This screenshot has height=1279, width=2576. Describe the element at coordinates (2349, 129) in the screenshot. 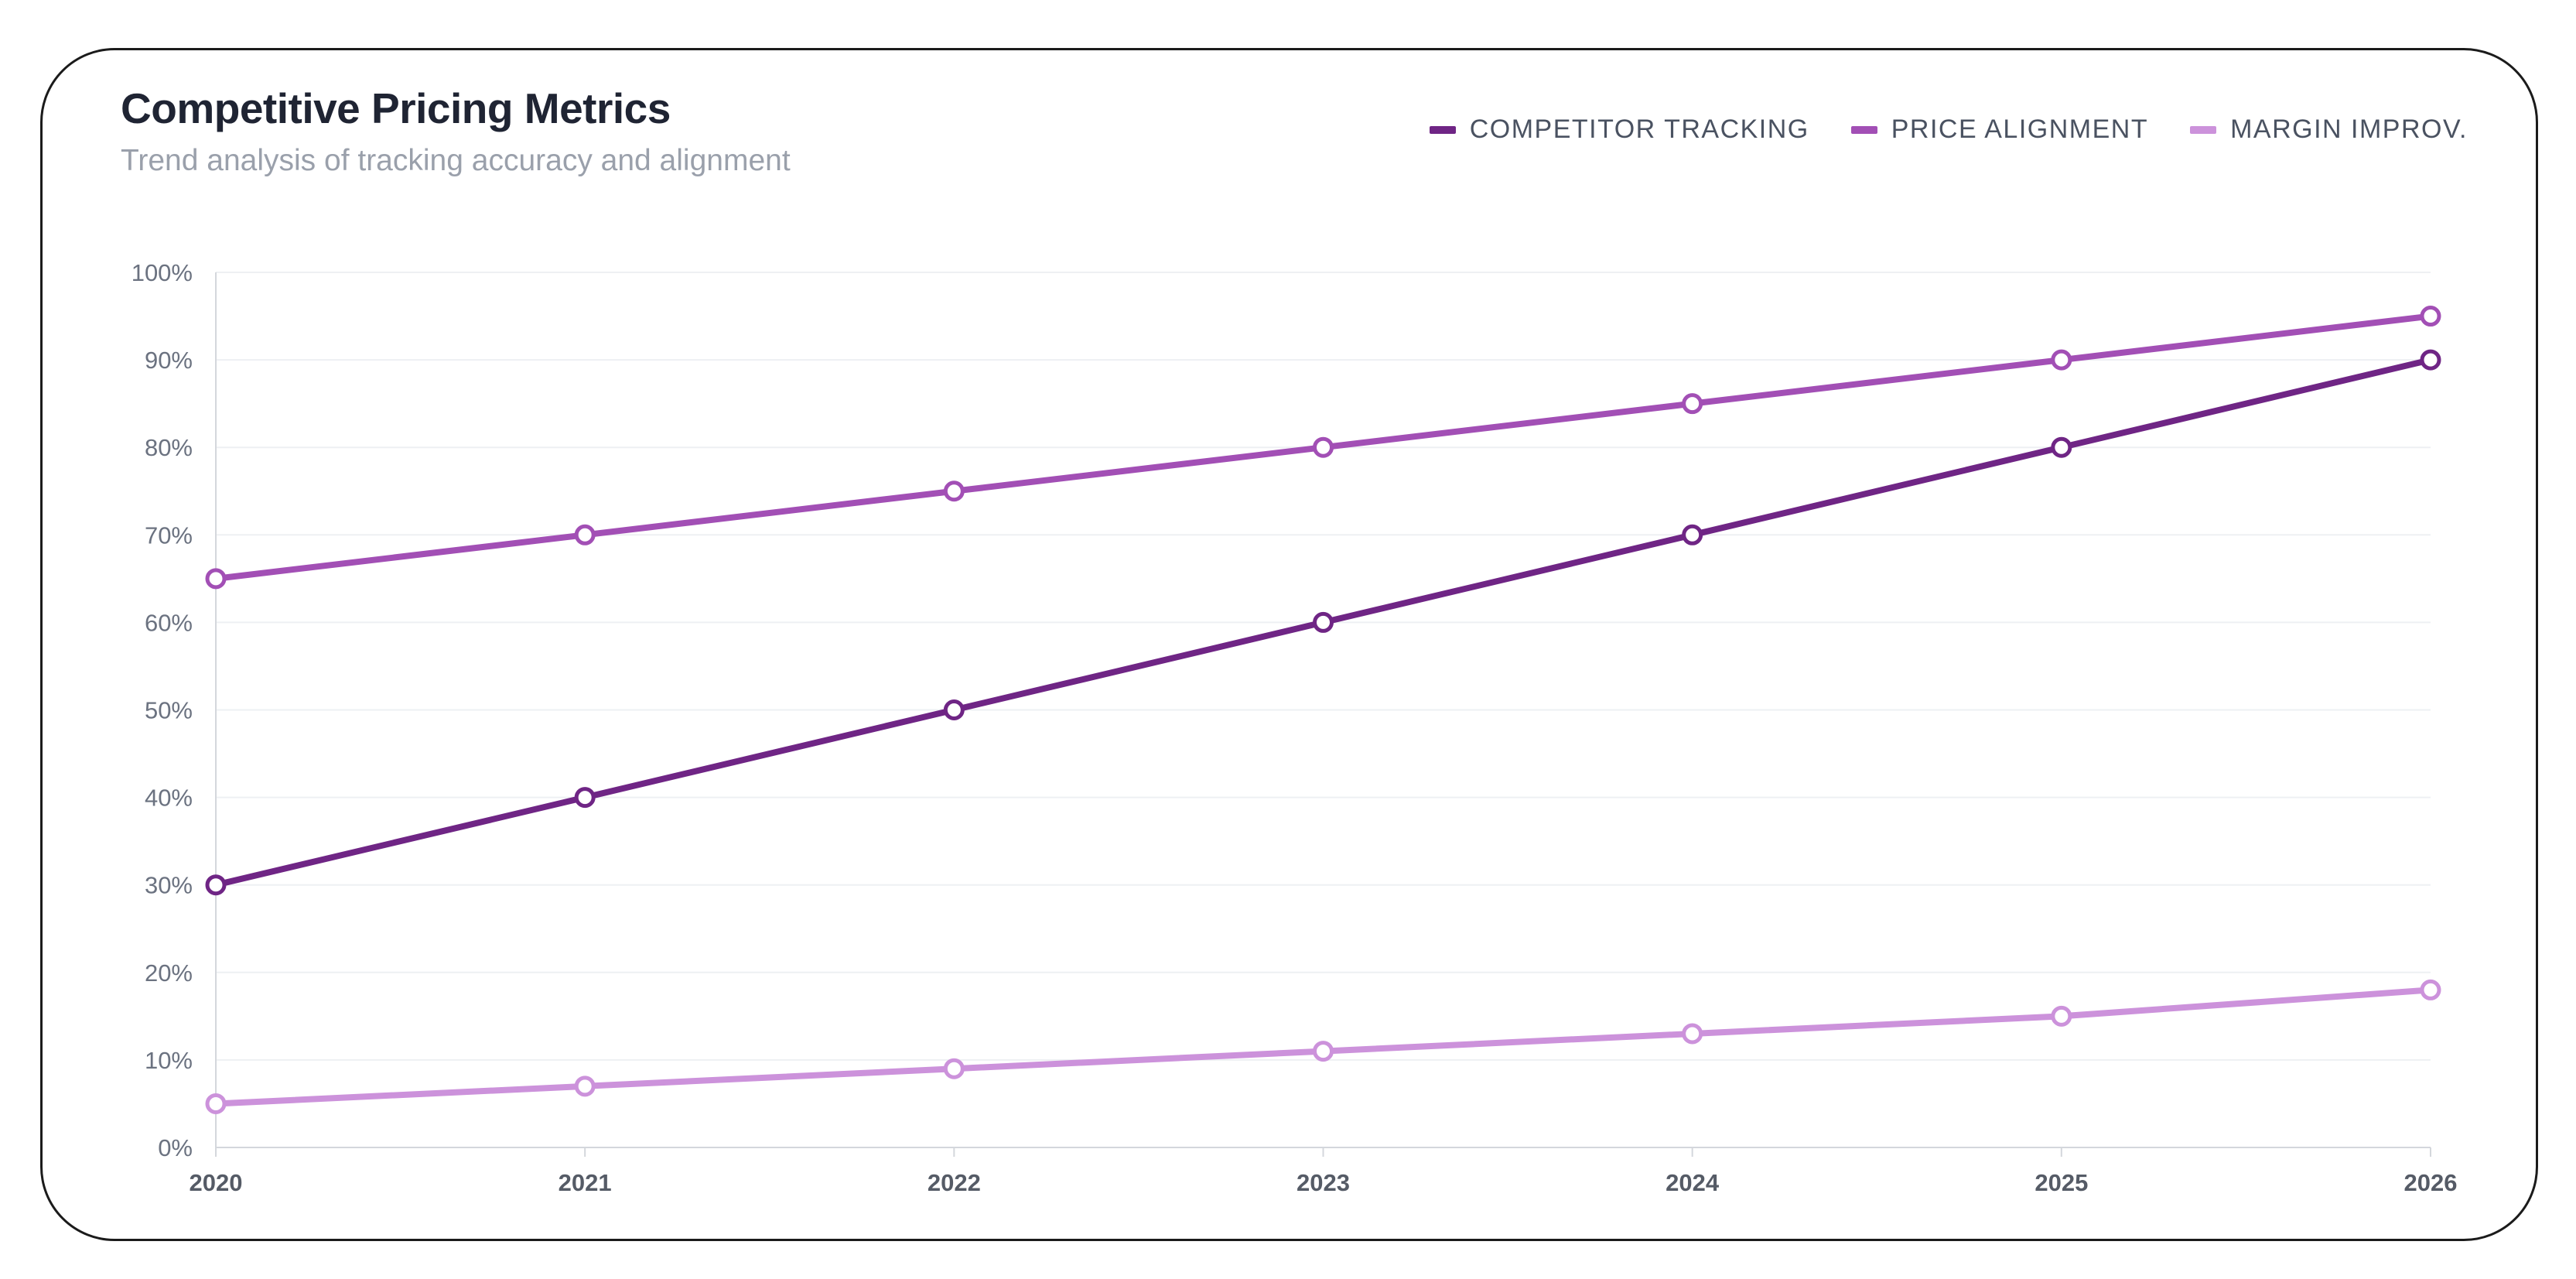

I see `legend-label-margin-improv: MARGIN IMPROV.` at that location.